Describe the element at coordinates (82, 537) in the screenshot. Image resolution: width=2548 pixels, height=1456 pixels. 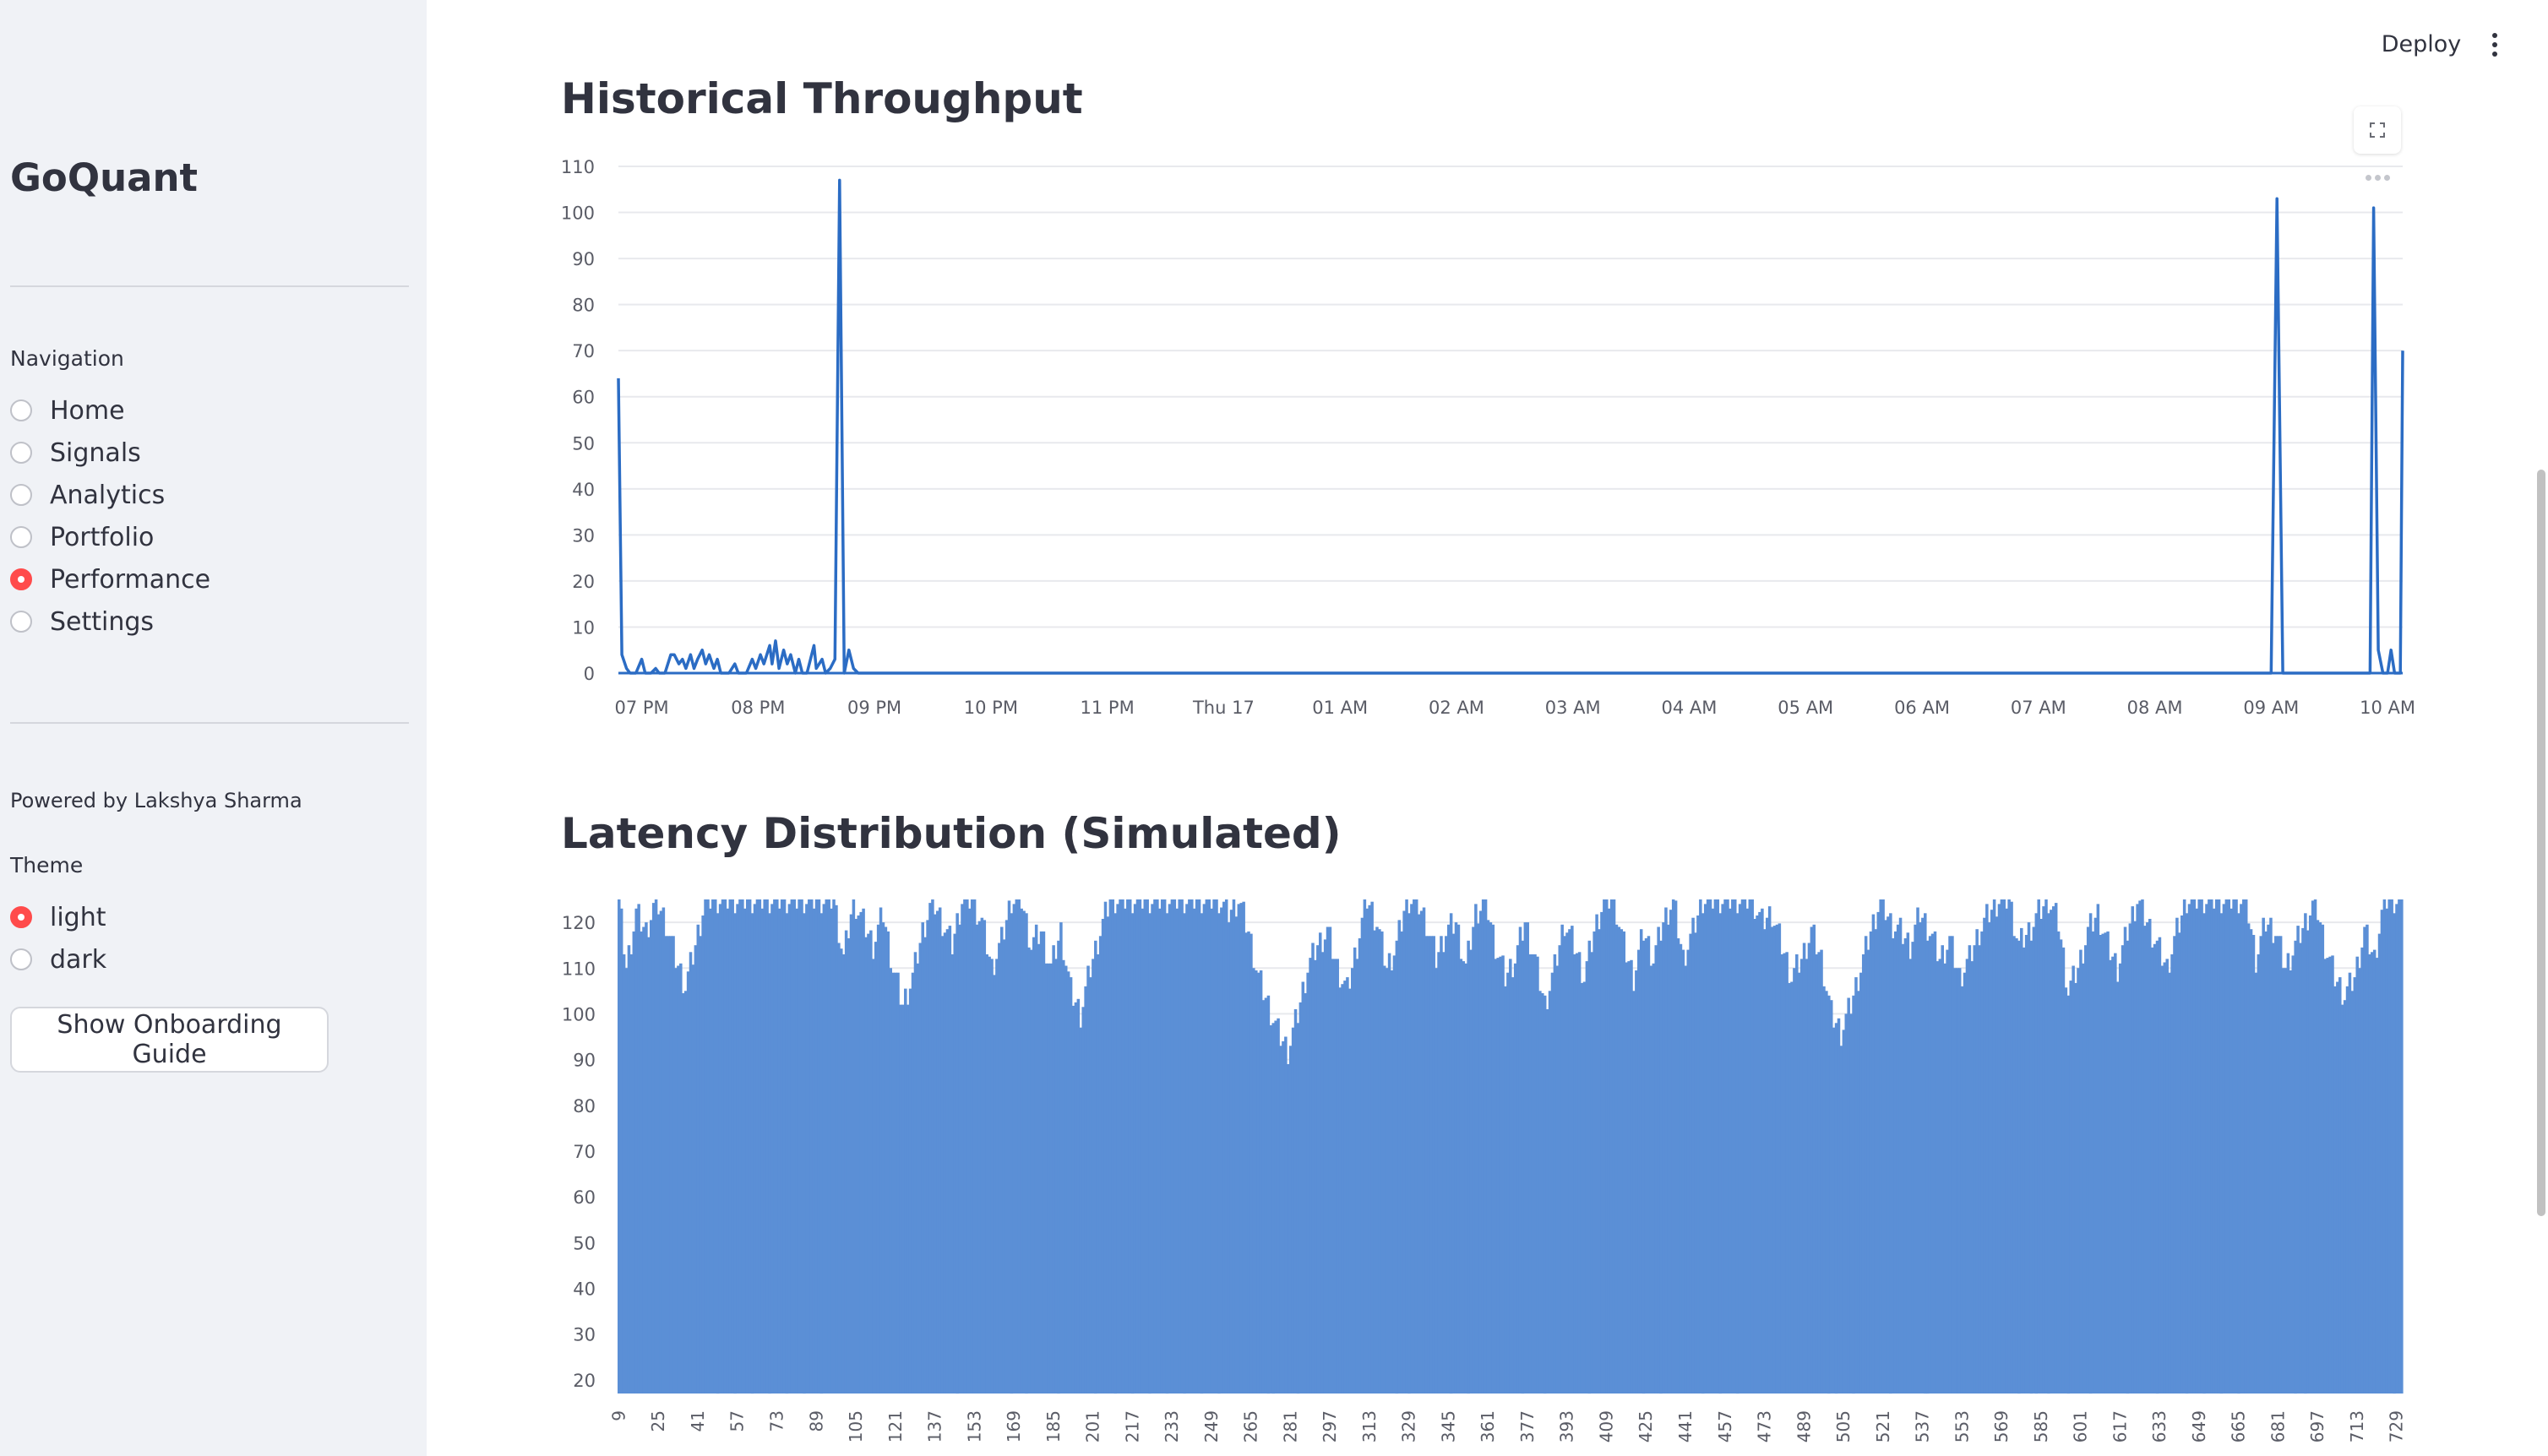
I see `nav-item-portfolio: Portfolio` at that location.